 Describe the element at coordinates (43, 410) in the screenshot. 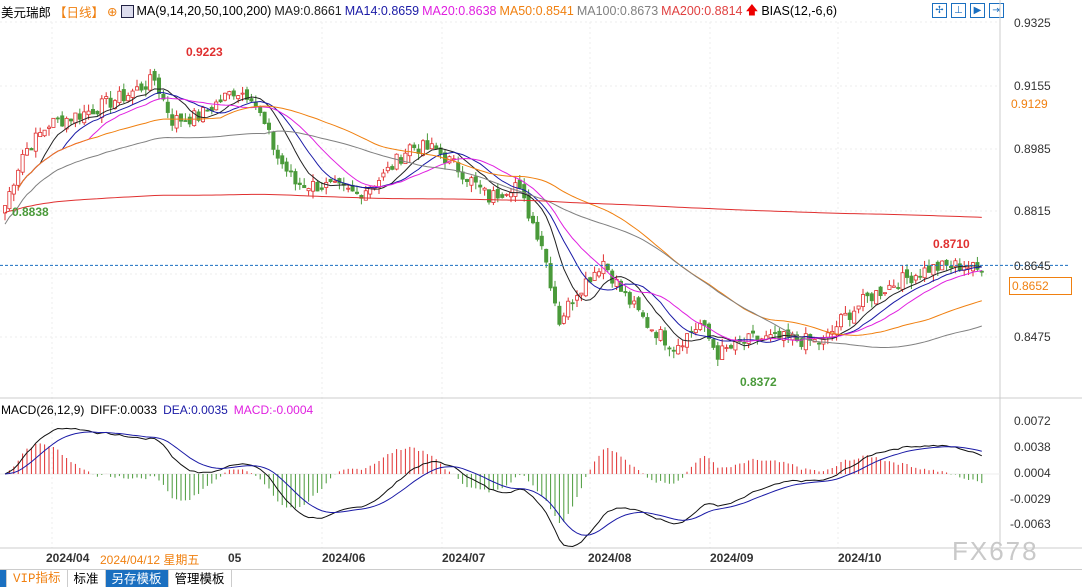

I see `macd-title: MACD(26,12,9)` at that location.